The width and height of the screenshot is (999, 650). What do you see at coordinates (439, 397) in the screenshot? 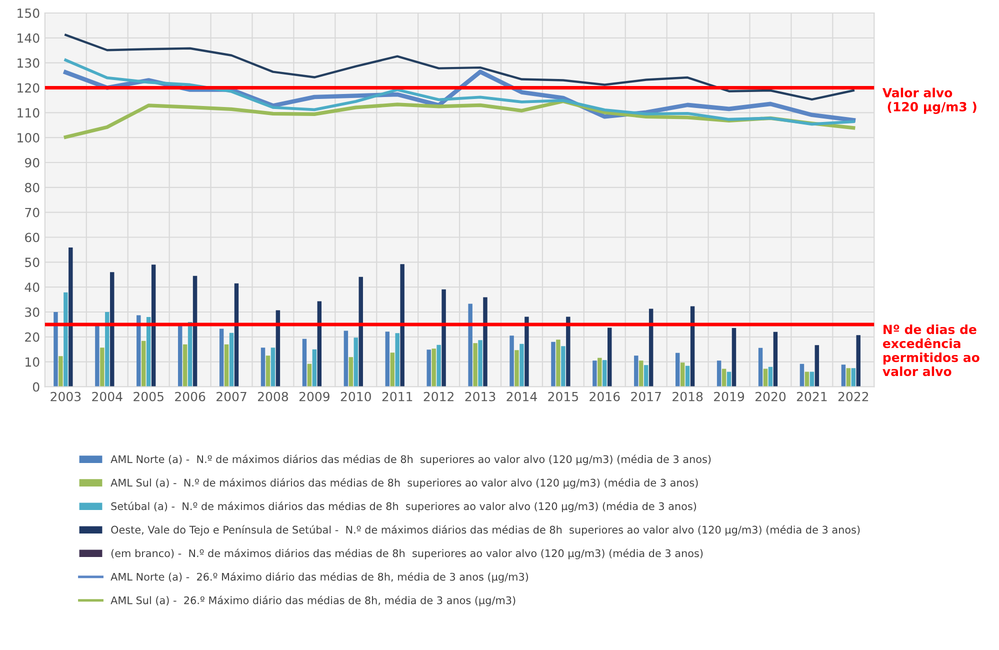
I see `x-tick-label: 2012` at bounding box center [439, 397].